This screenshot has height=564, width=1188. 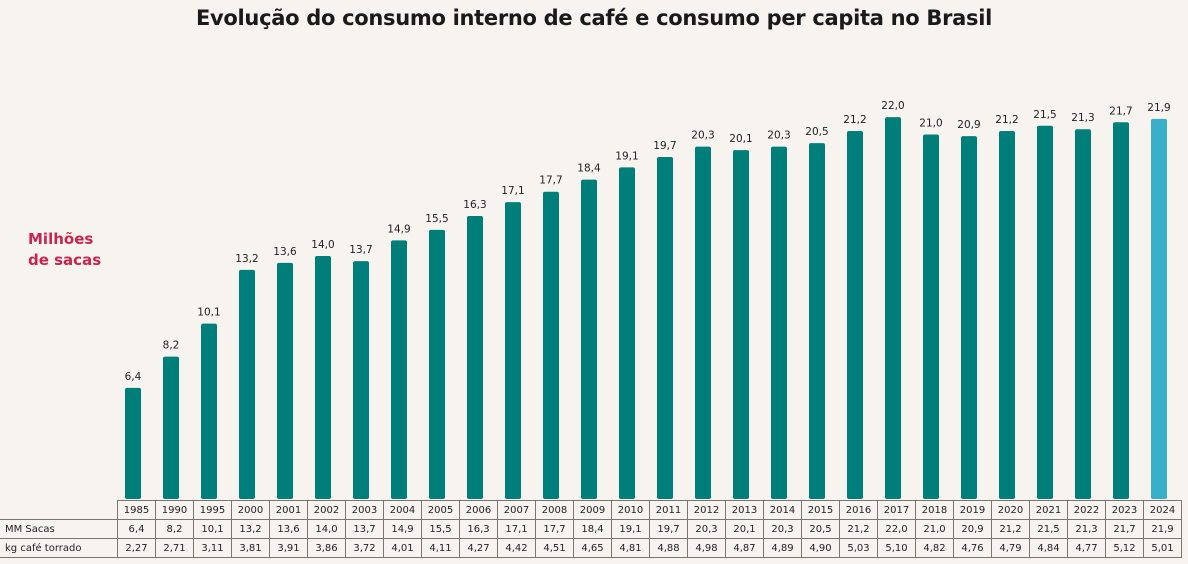 What do you see at coordinates (858, 510) in the screenshot?
I see `year-cell-2016: 2016` at bounding box center [858, 510].